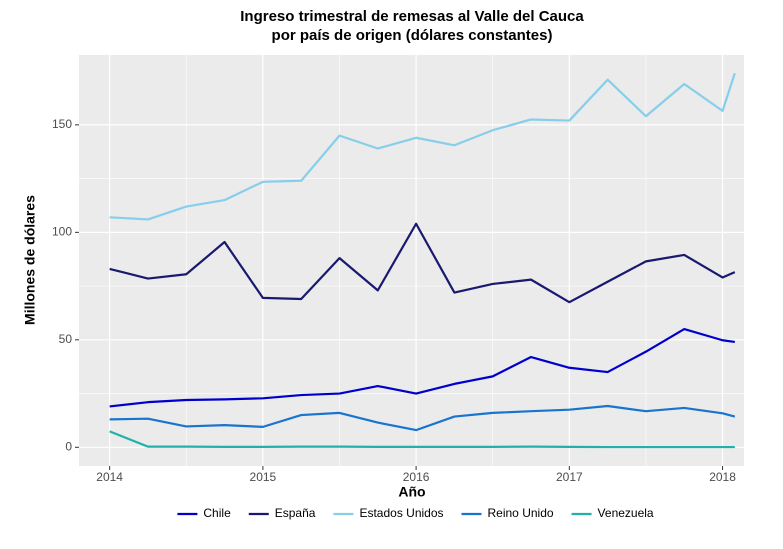  I want to click on y-axis-label: Millones de dólares, so click(30, 260).